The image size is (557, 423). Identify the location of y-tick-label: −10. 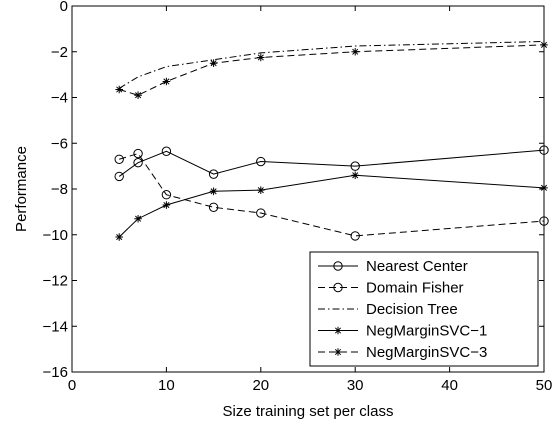
(55, 235).